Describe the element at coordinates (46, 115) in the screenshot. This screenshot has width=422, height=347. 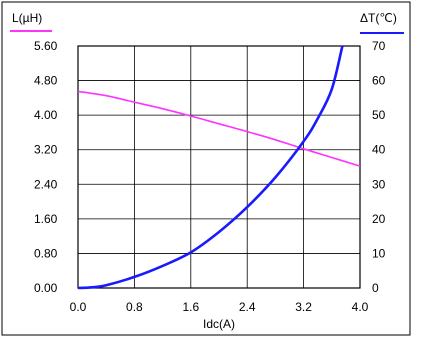
I see `left-y-tick-label: 4.00` at that location.